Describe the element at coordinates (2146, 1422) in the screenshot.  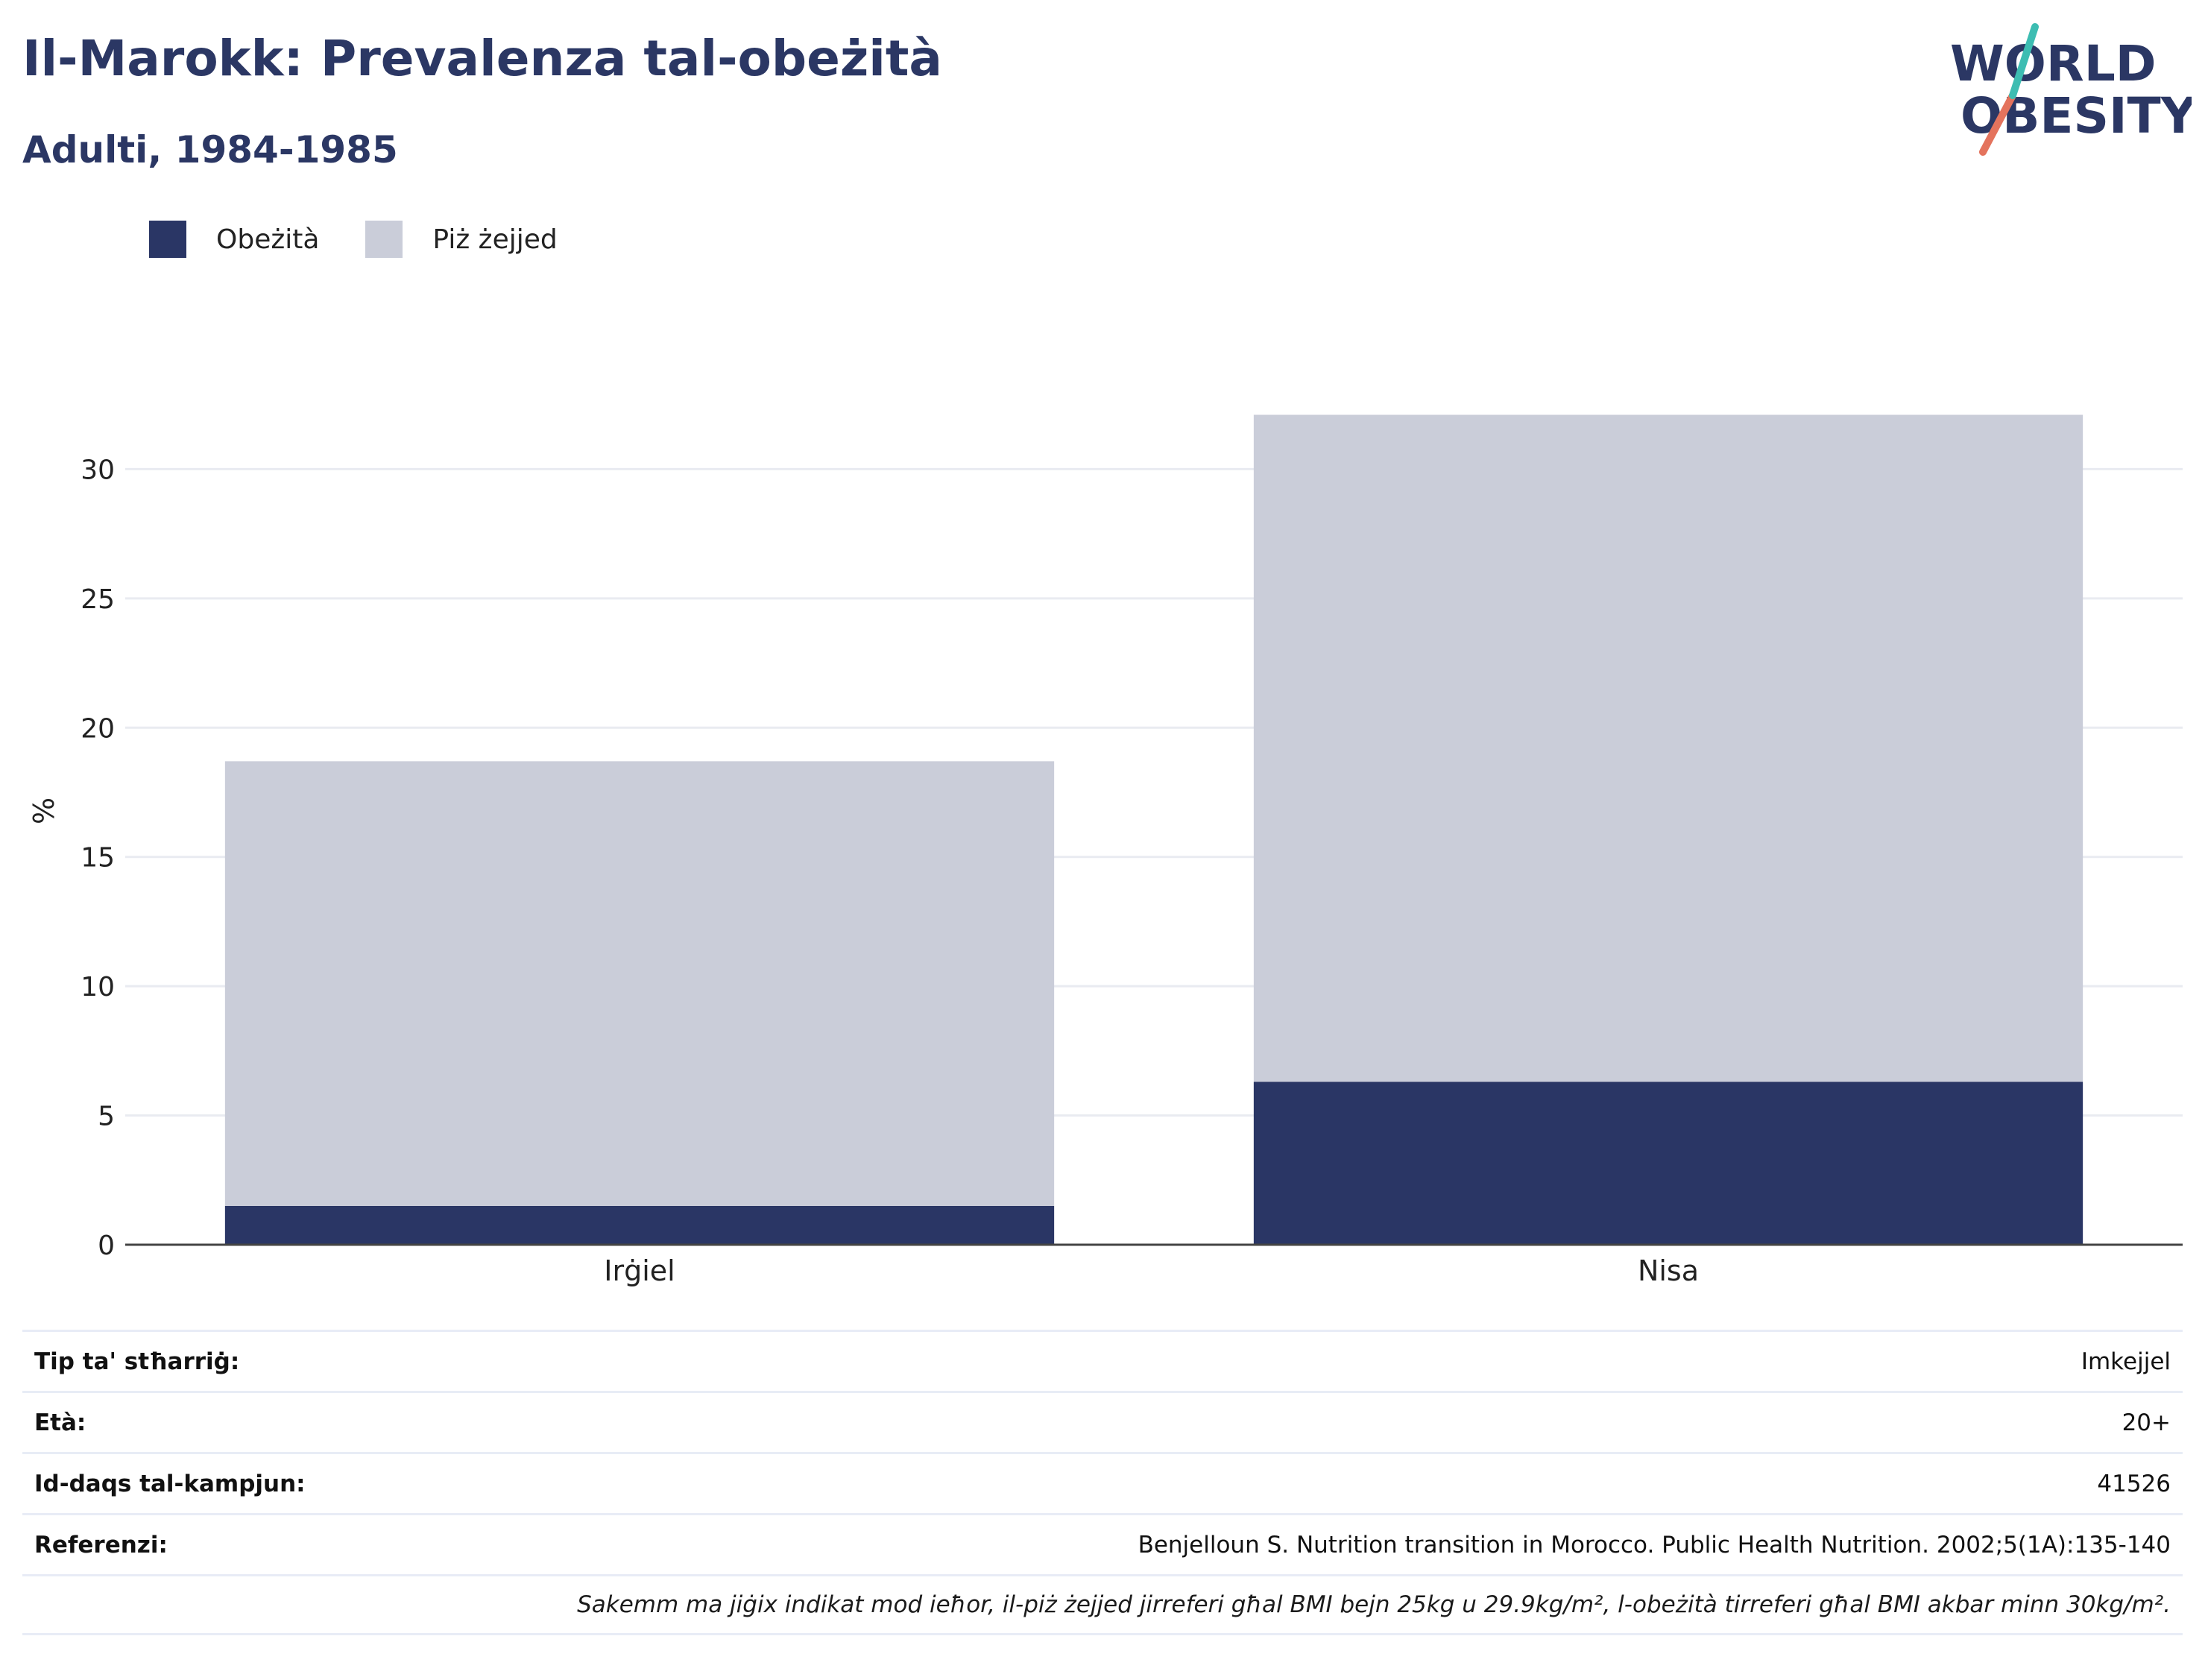
I see `info-value: 20+` at that location.